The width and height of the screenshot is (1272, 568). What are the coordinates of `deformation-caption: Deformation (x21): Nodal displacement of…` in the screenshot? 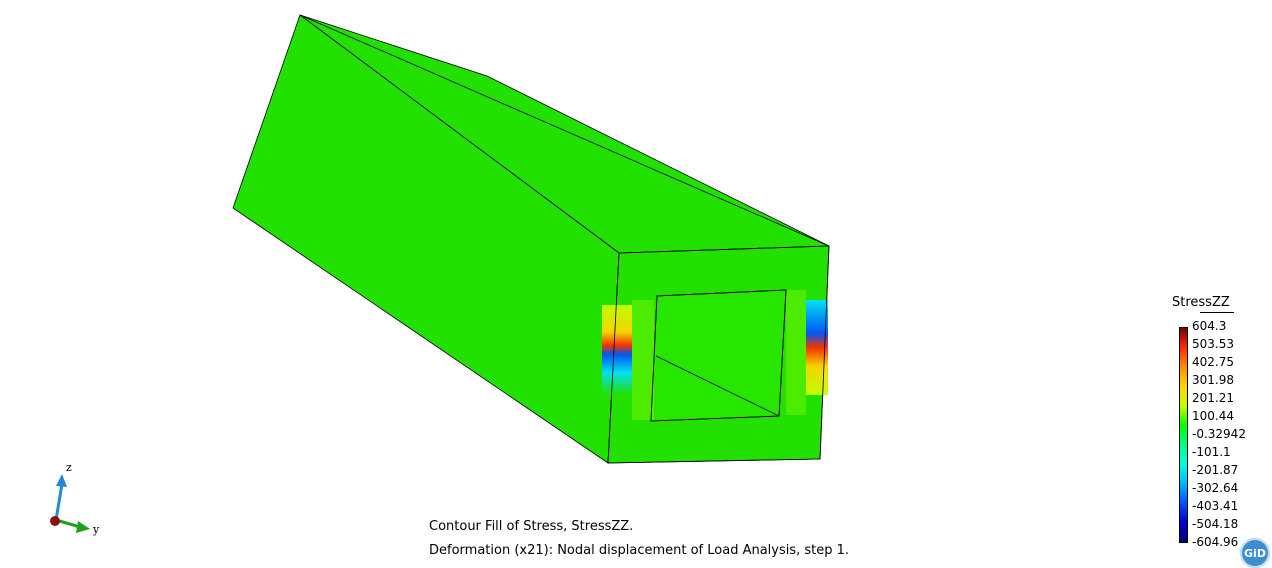 It's located at (639, 550).